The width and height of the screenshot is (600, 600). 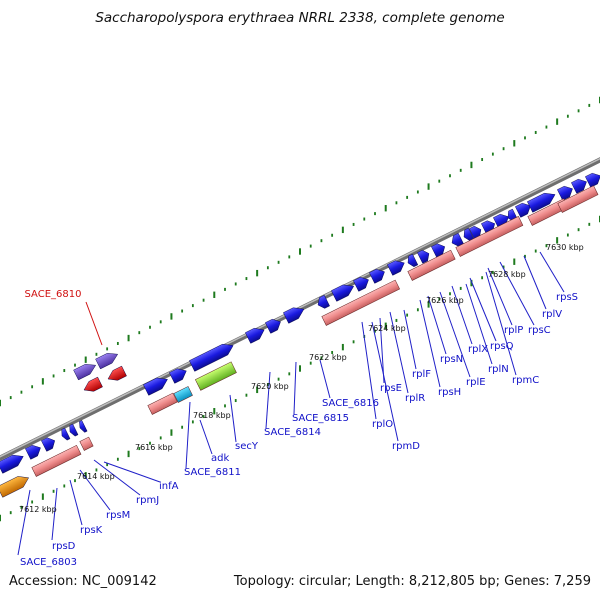 What do you see at coordinates (451, 359) in the screenshot?
I see `gene-label: rpsN` at bounding box center [451, 359].